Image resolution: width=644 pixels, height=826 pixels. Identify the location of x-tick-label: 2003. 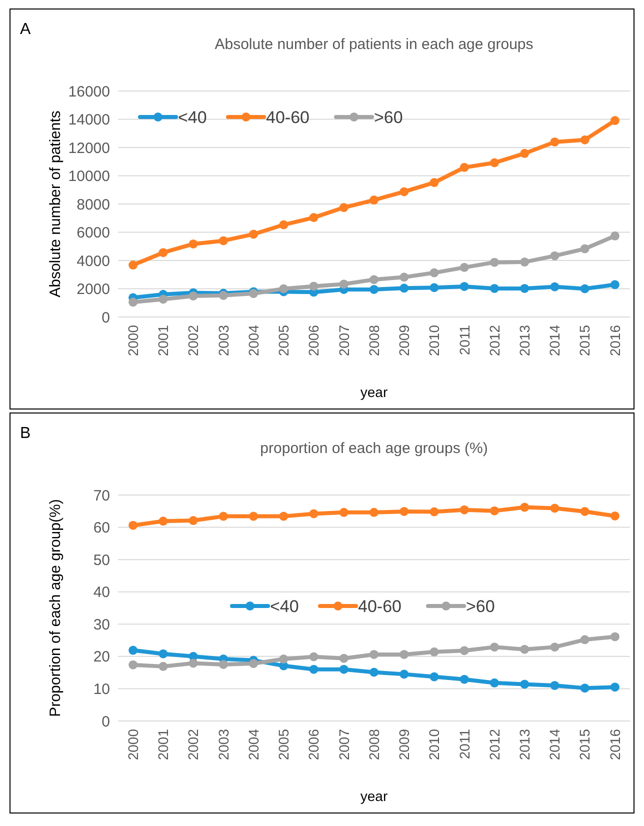
(223, 744).